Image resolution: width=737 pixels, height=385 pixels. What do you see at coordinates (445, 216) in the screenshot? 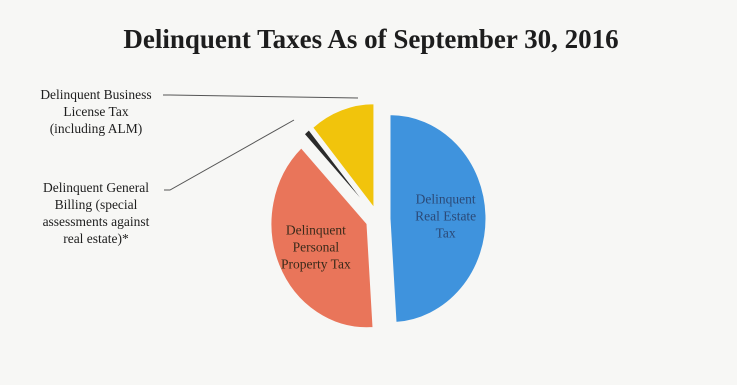
I see `slice-label-delinquent-real-estate-tax: Delinquent Real Estate Tax` at bounding box center [445, 216].